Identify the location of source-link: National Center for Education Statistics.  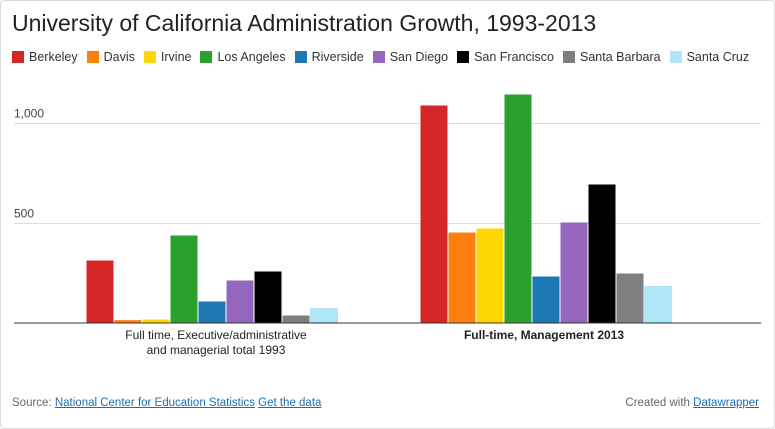
(154, 403).